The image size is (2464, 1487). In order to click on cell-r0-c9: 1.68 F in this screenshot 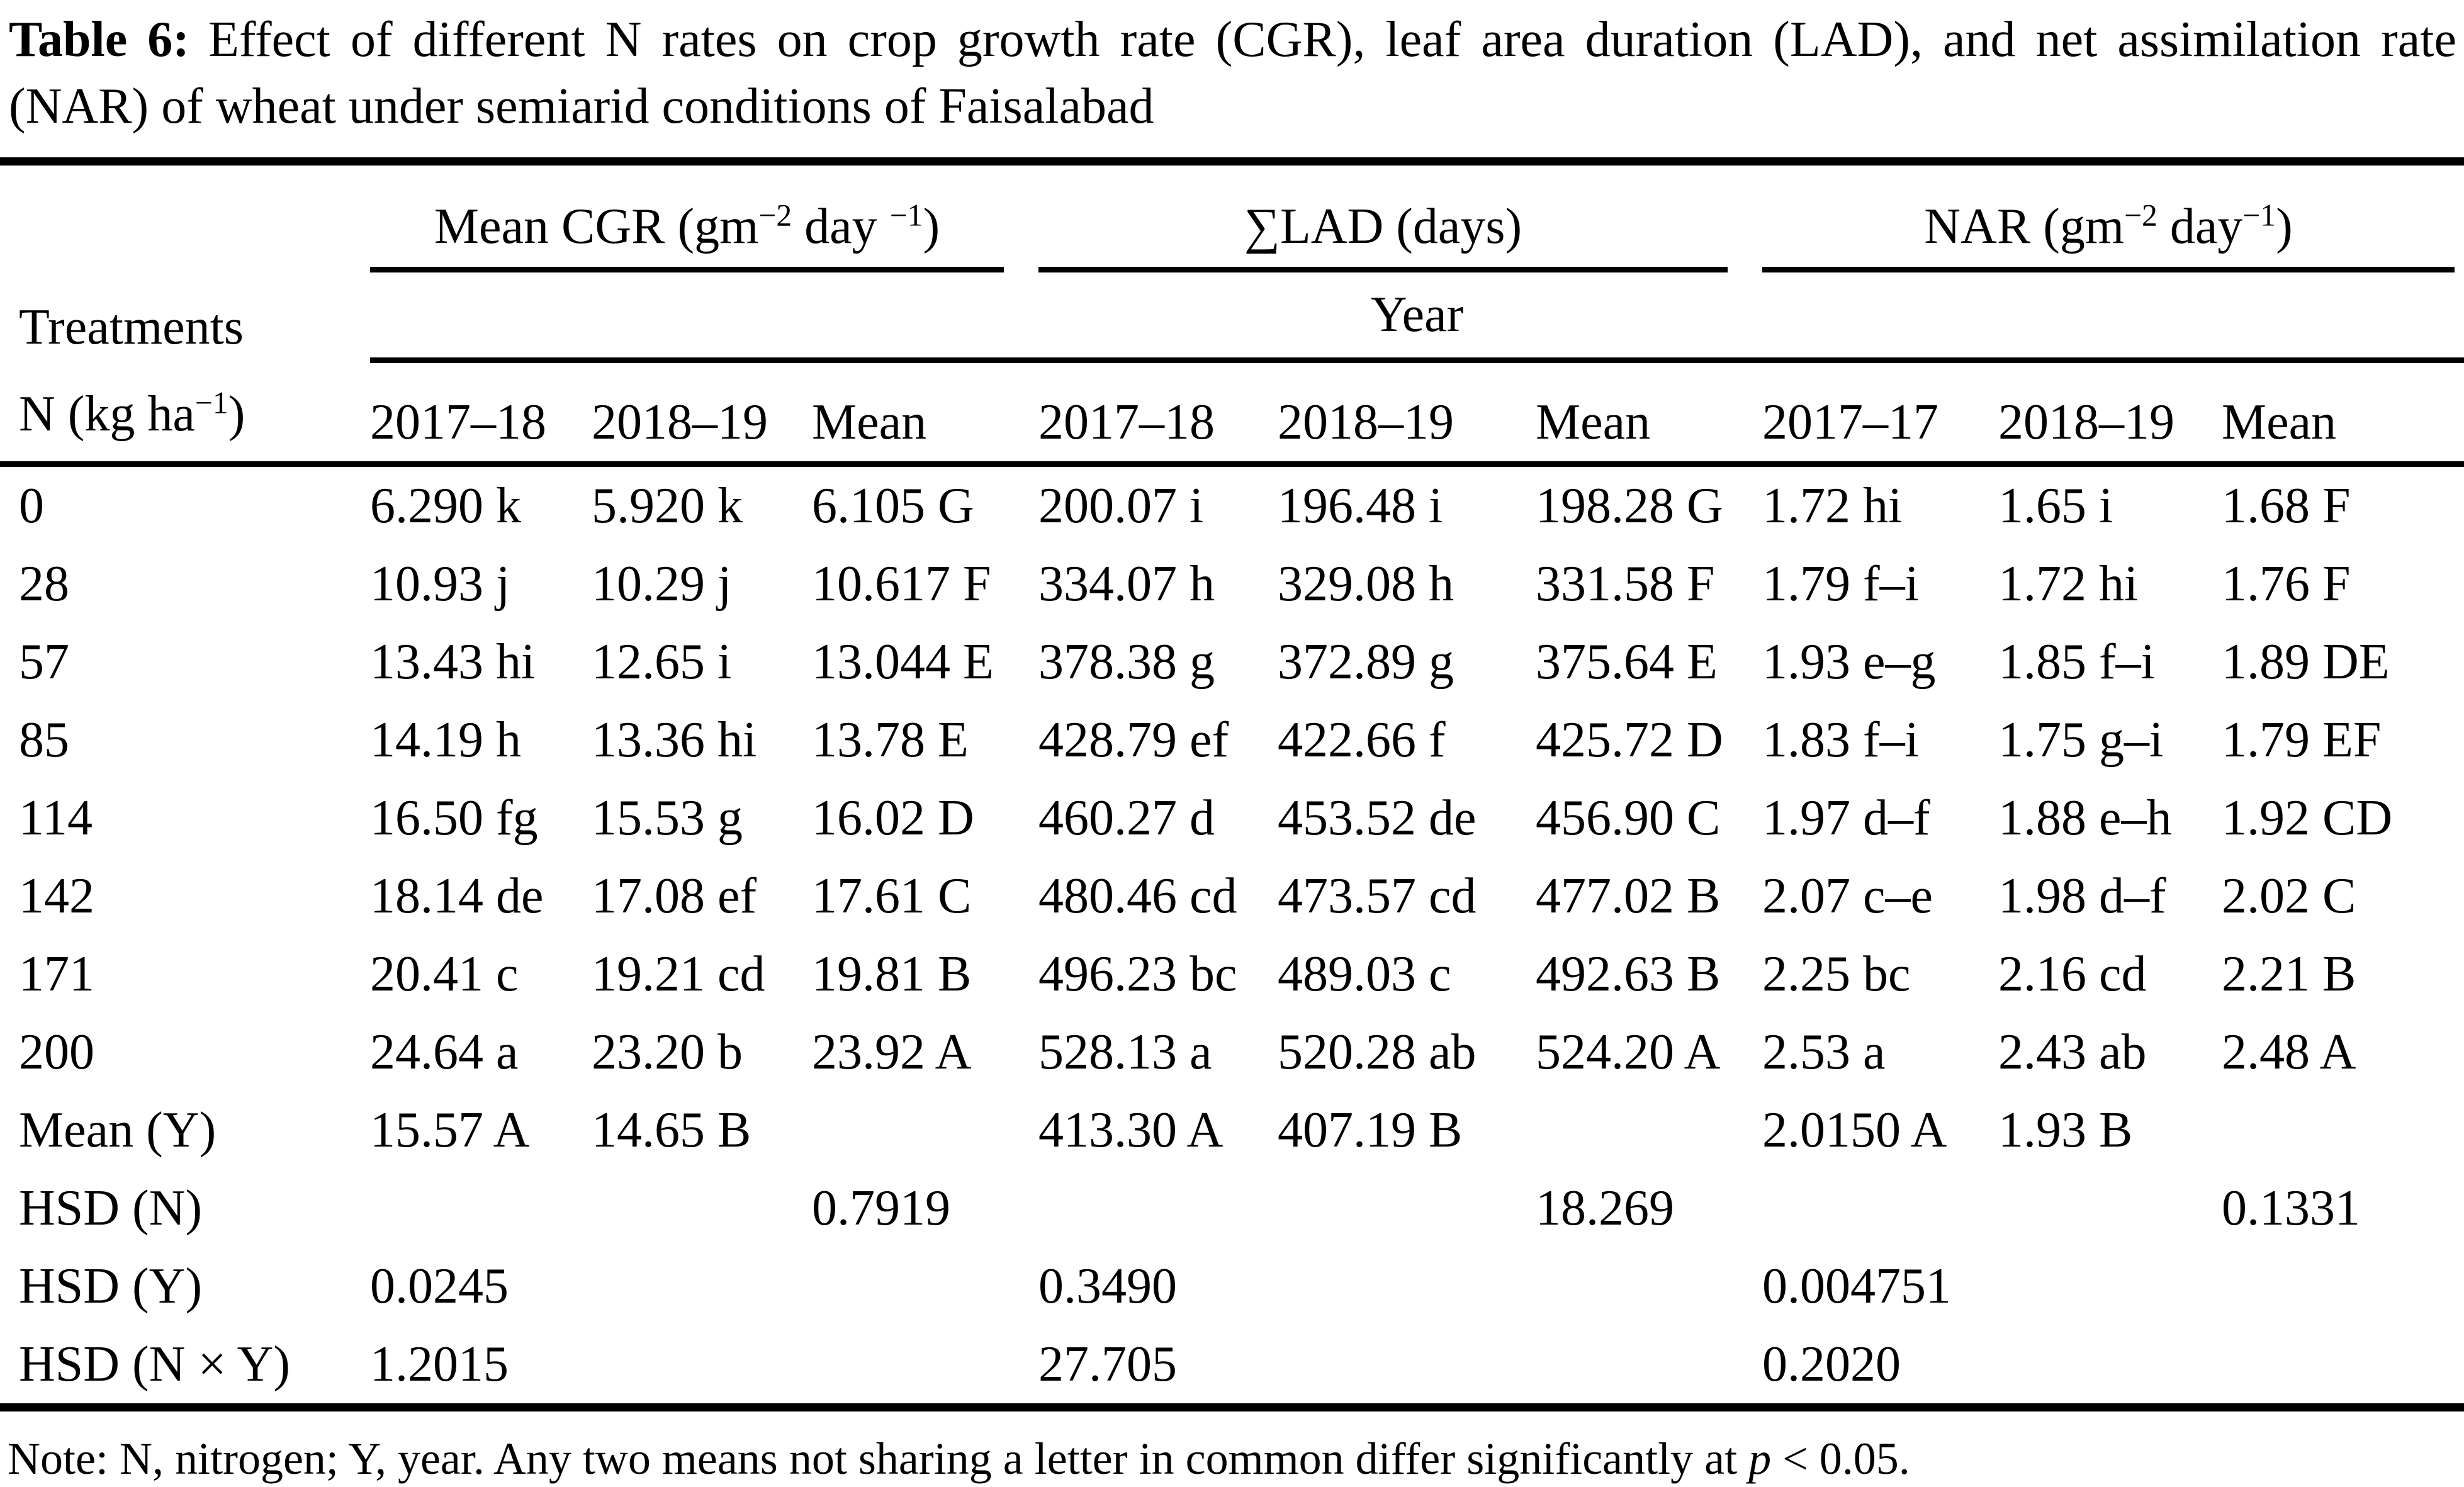, I will do `click(2286, 506)`.